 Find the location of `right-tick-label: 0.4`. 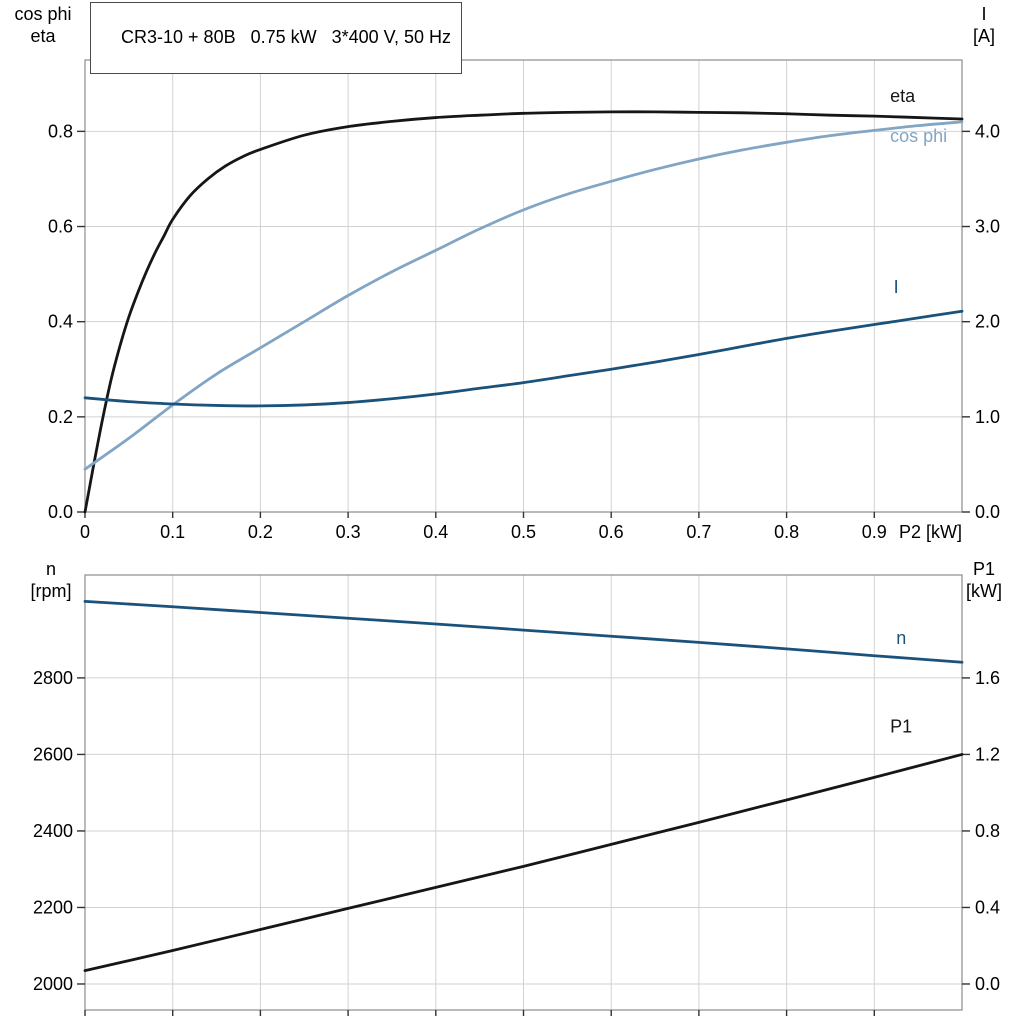

right-tick-label: 0.4 is located at coordinates (987, 907).